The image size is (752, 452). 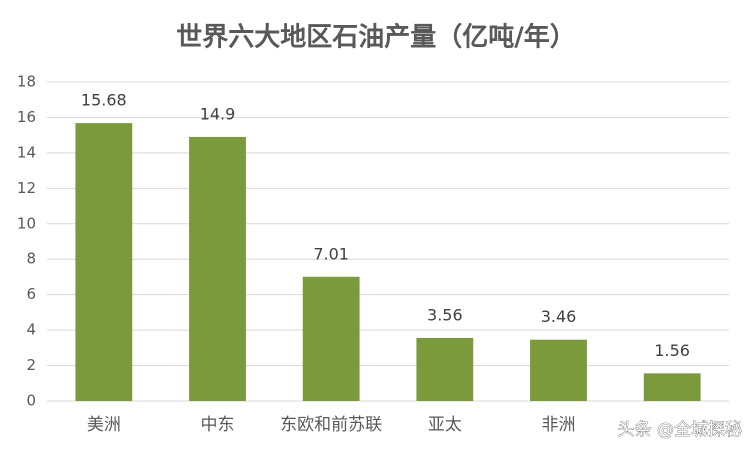 I want to click on x-tick-label: 美洲, so click(x=104, y=425).